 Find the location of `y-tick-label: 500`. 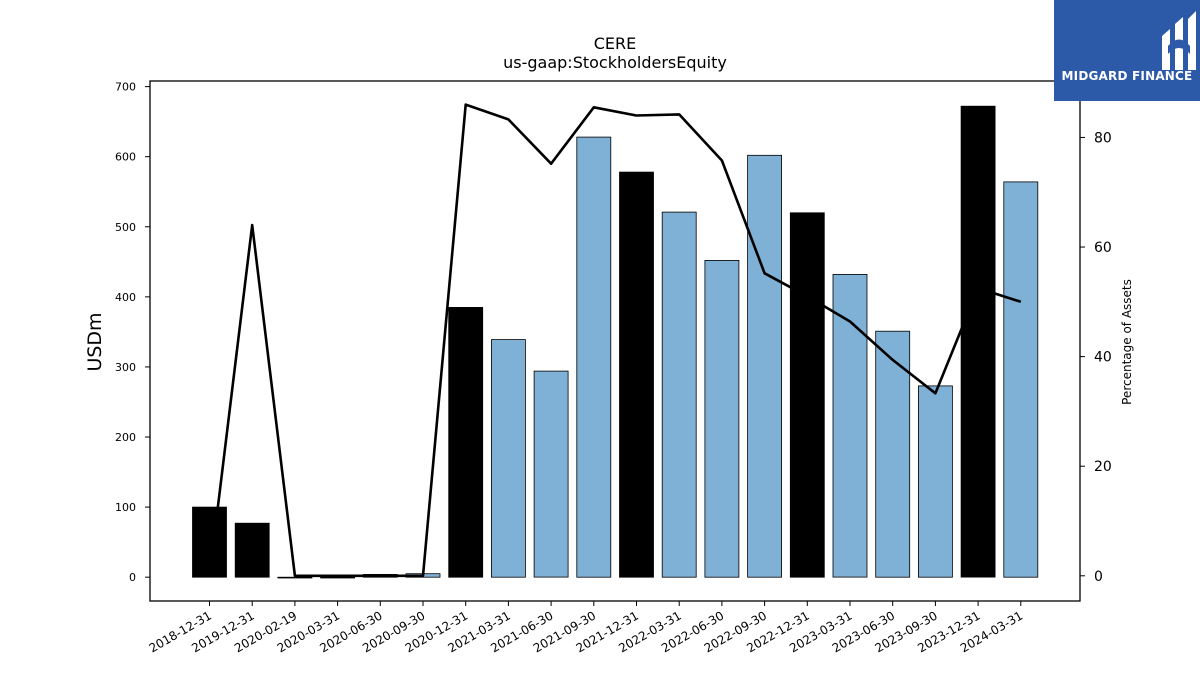

y-tick-label: 500 is located at coordinates (125, 227).